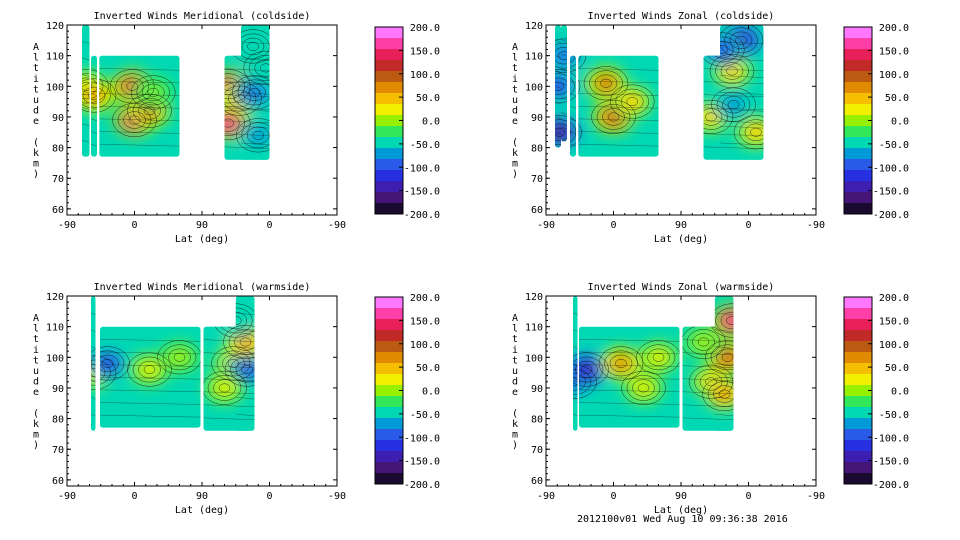 The width and height of the screenshot is (960, 540). Describe the element at coordinates (534, 358) in the screenshot. I see `y-tick-label: 100` at that location.